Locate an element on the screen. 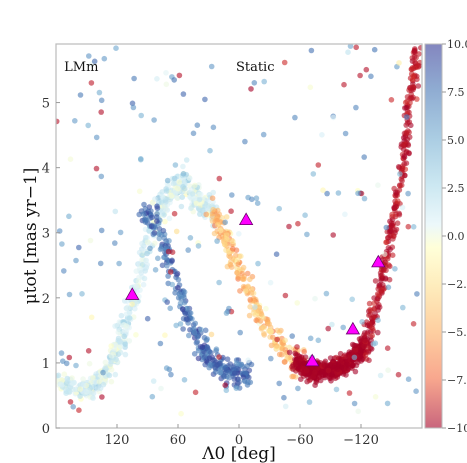  colorbar-tick-label: 0.0 is located at coordinates (456, 236).